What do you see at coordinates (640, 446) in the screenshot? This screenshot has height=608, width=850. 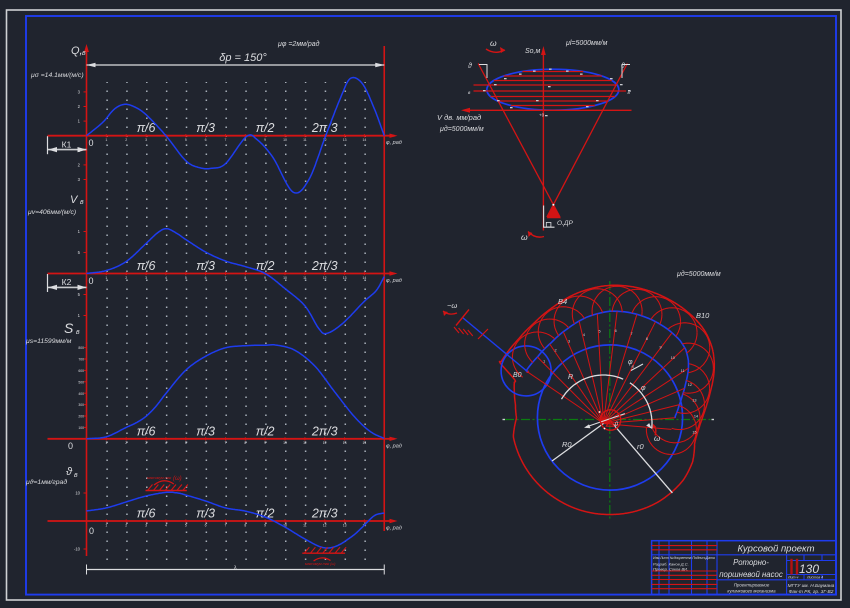 I see `svg-text: r0` at bounding box center [640, 446].